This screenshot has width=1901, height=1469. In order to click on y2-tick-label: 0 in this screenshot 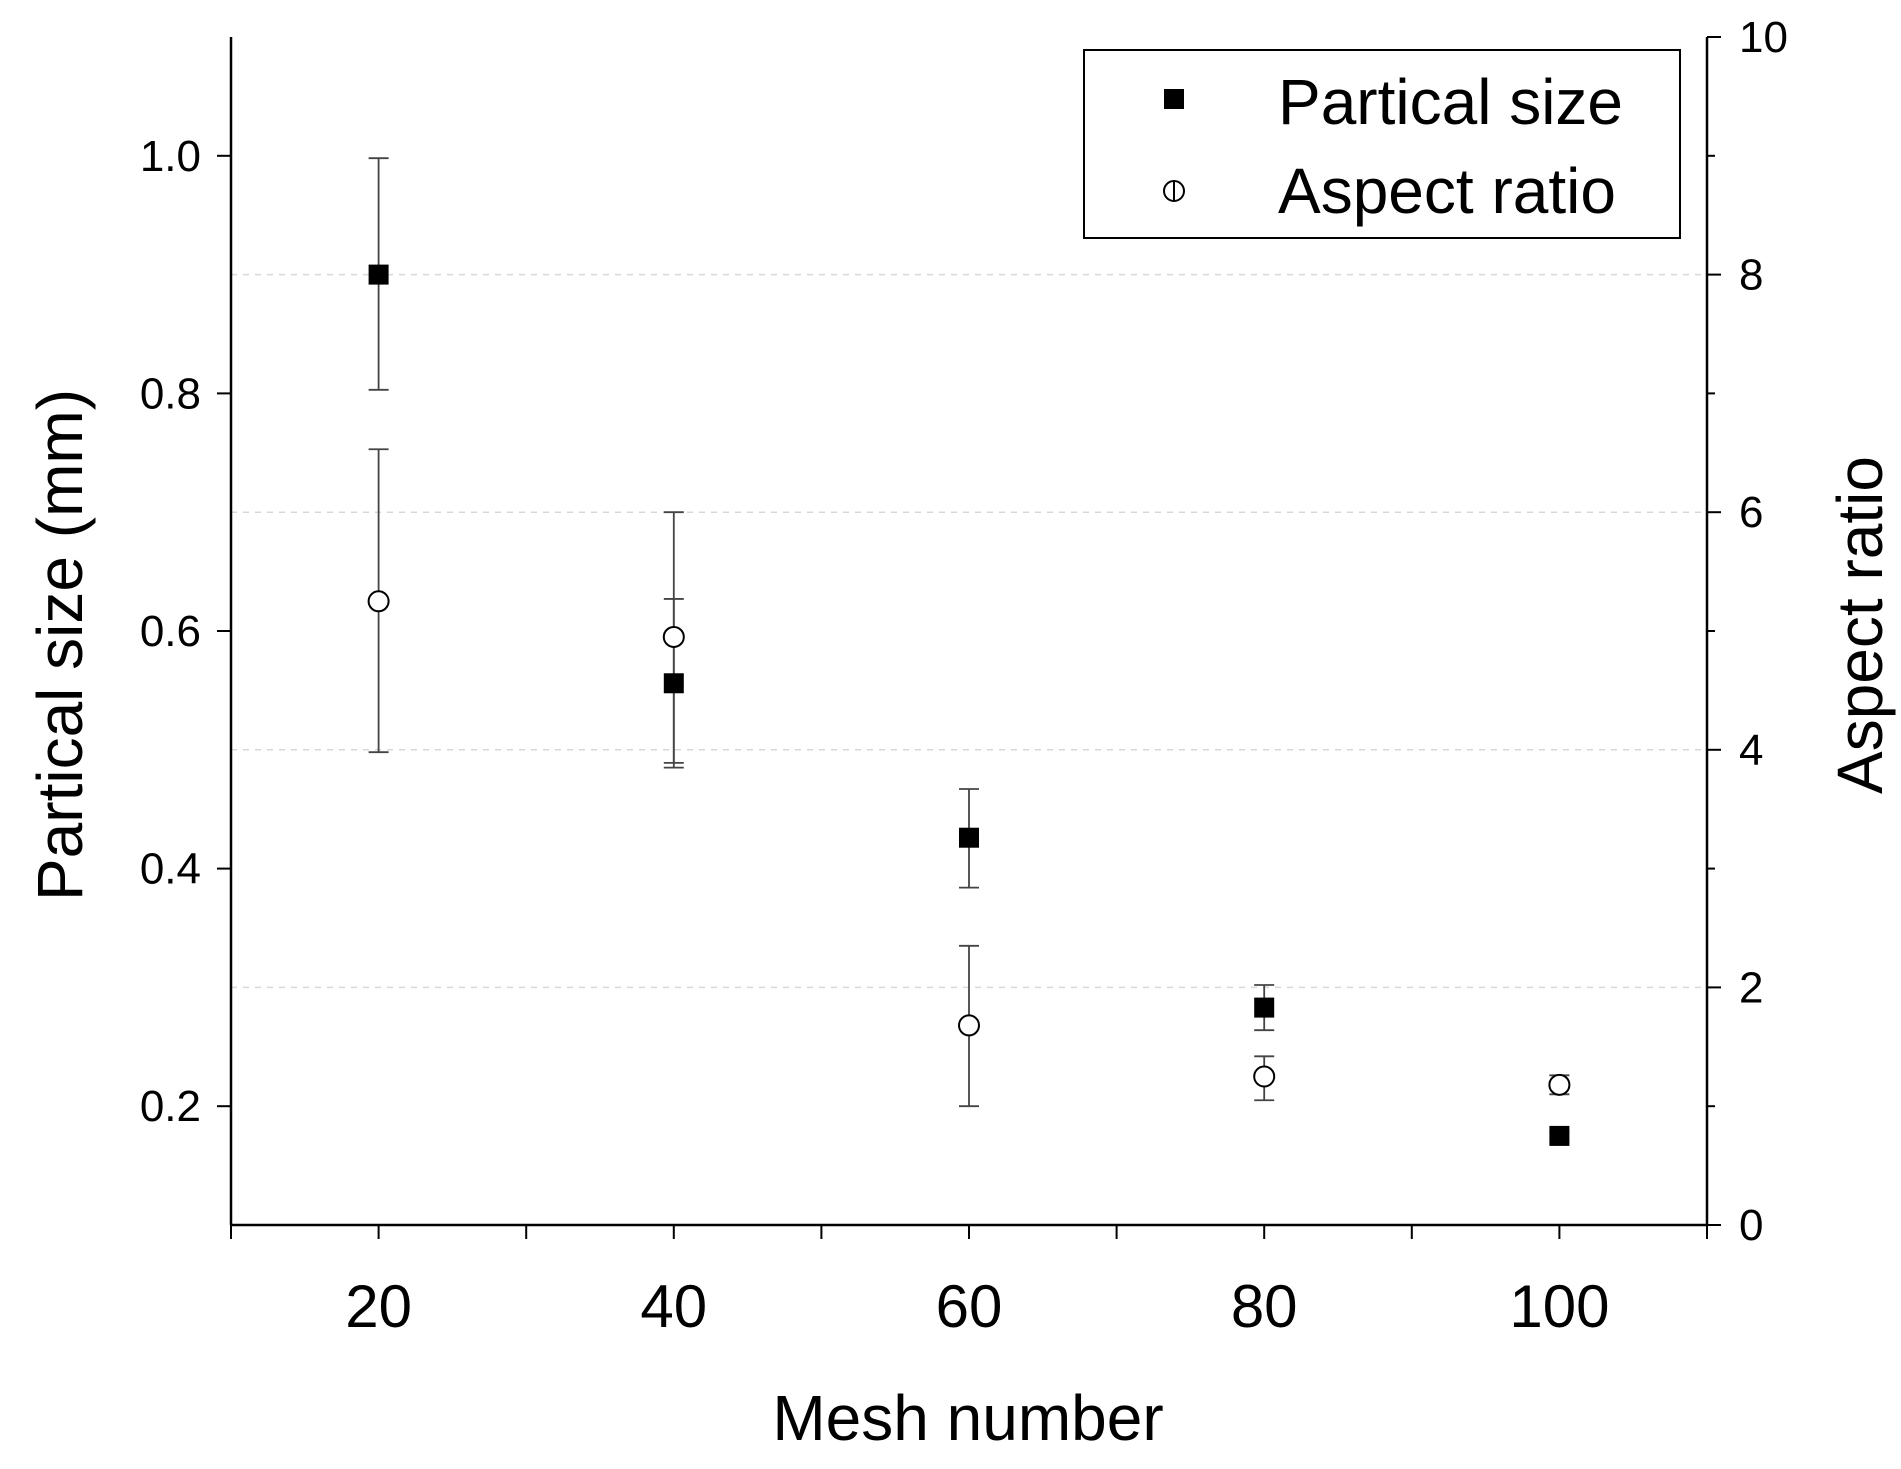, I will do `click(1751, 1225)`.